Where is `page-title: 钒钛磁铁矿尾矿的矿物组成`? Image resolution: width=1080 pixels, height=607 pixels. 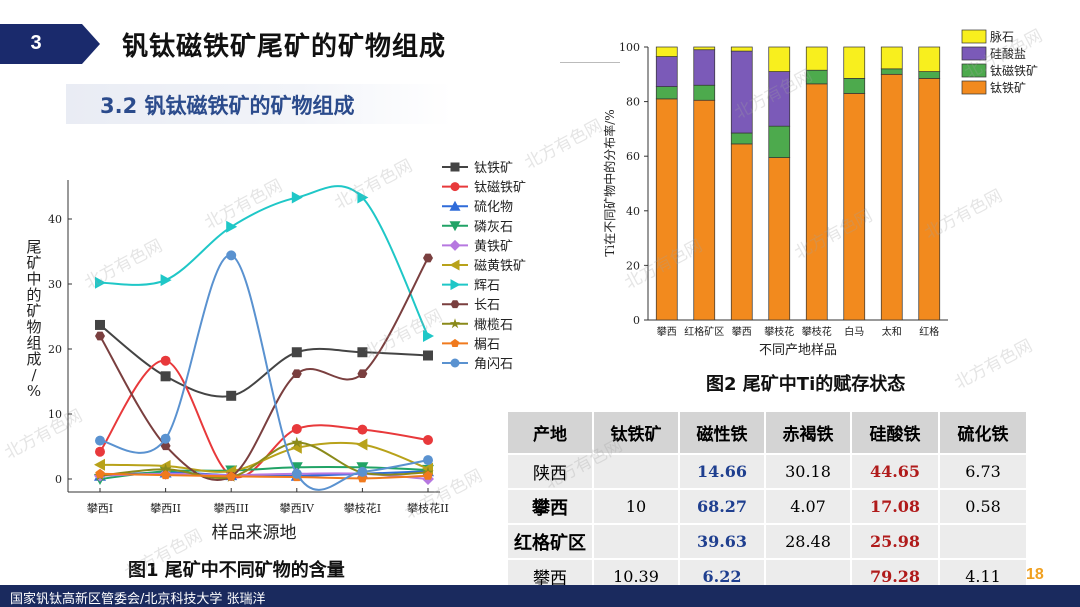
page-title: 钒钛磁铁矿尾矿的矿物组成 is located at coordinates (284, 47).